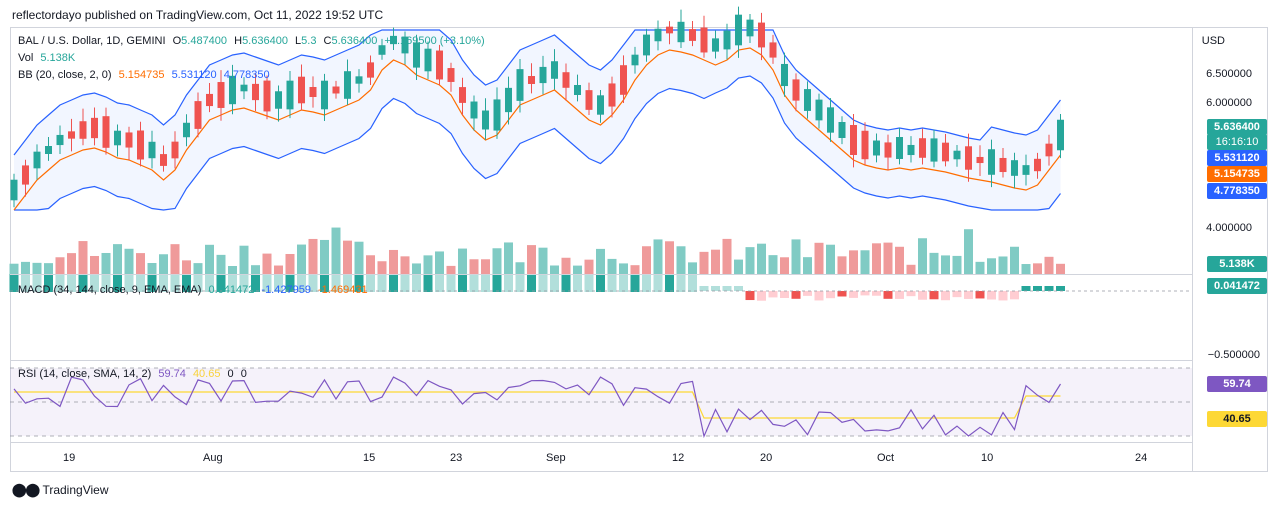  Describe the element at coordinates (601, 274) in the screenshot. I see `pane-separator` at that location.